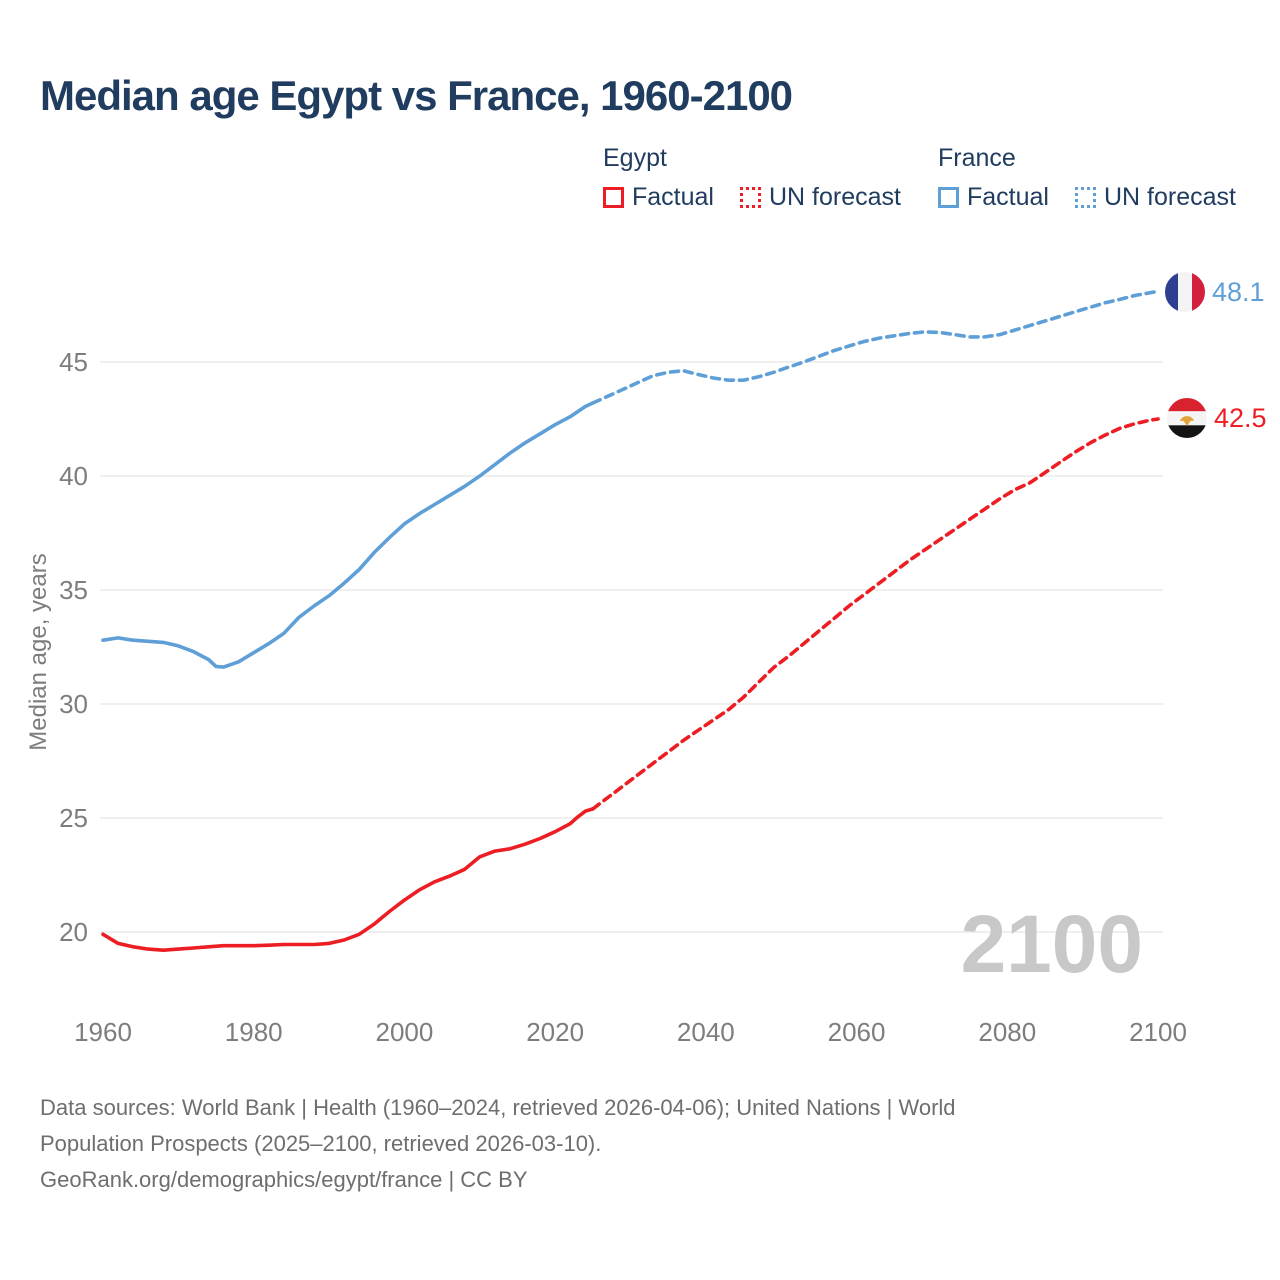  I want to click on y-tick-label: 45, so click(73, 362).